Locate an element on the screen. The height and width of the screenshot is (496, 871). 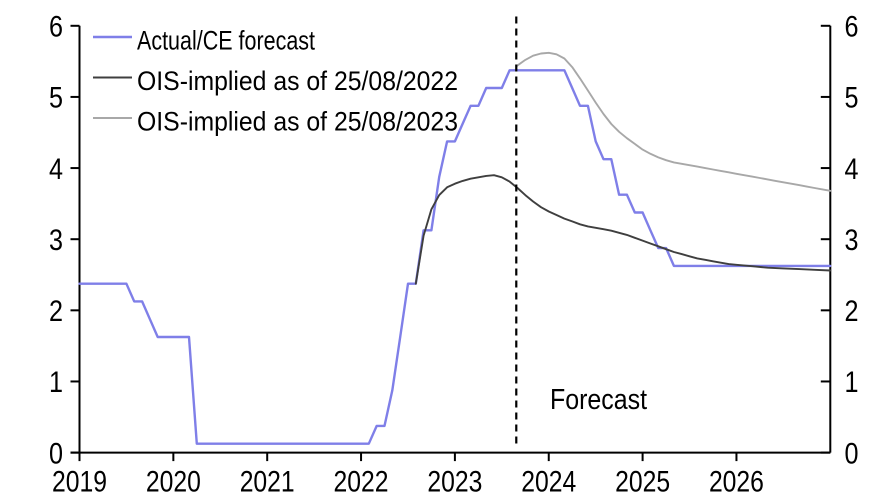
y-axis-label-left: 6 is located at coordinates (56, 27).